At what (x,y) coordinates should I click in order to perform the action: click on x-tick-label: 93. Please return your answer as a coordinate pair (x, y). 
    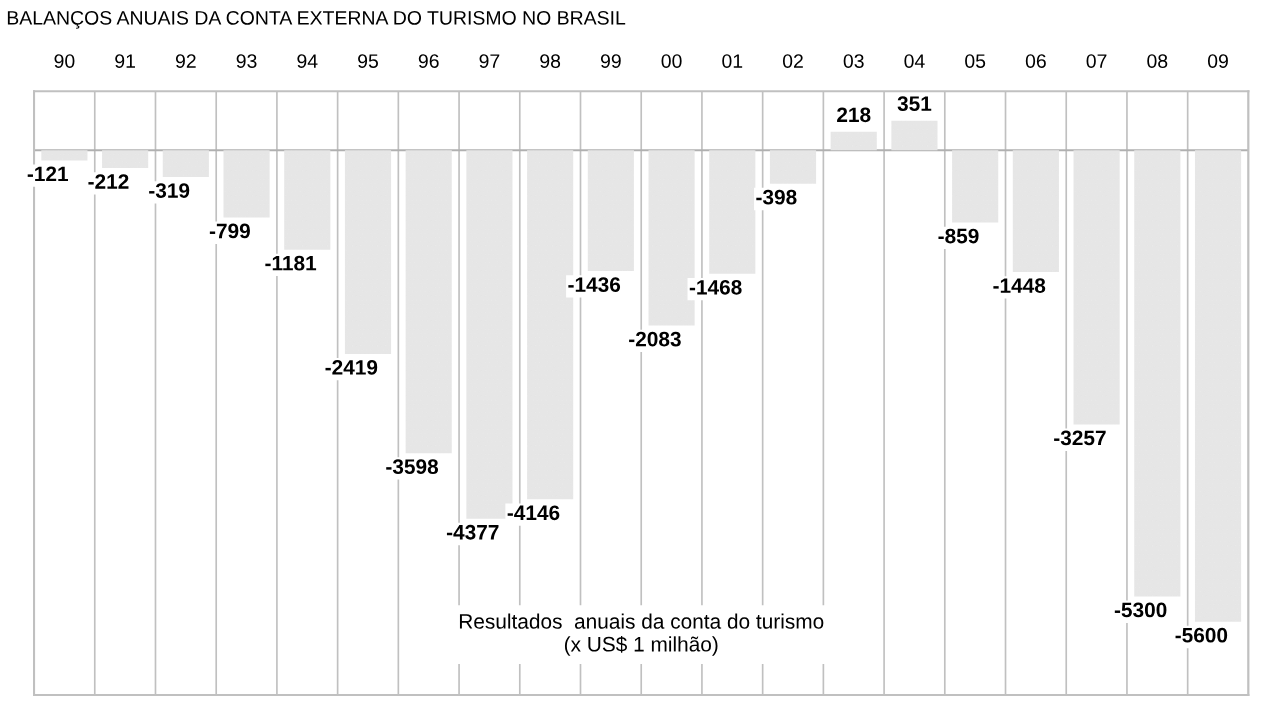
    Looking at the image, I should click on (246, 61).